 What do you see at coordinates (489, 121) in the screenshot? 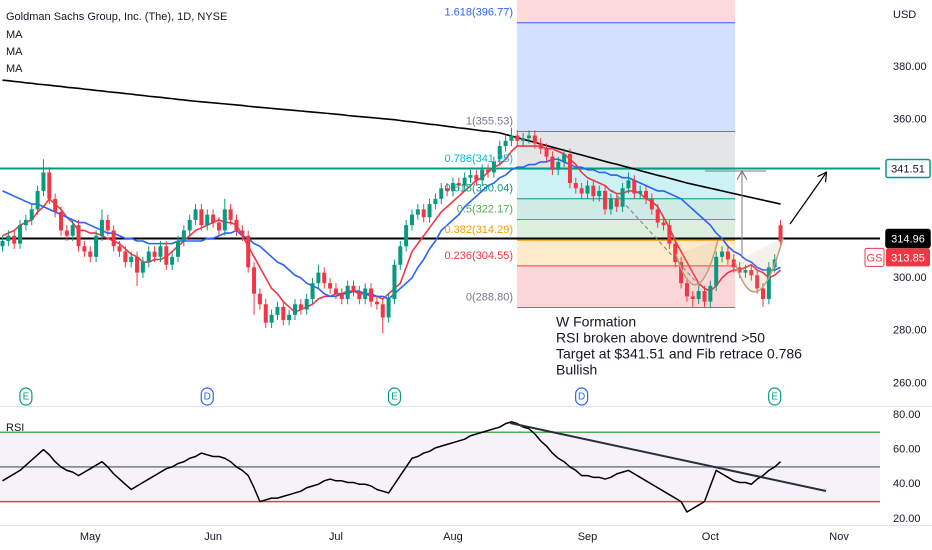
I see `fib-label: 1(355.53)` at bounding box center [489, 121].